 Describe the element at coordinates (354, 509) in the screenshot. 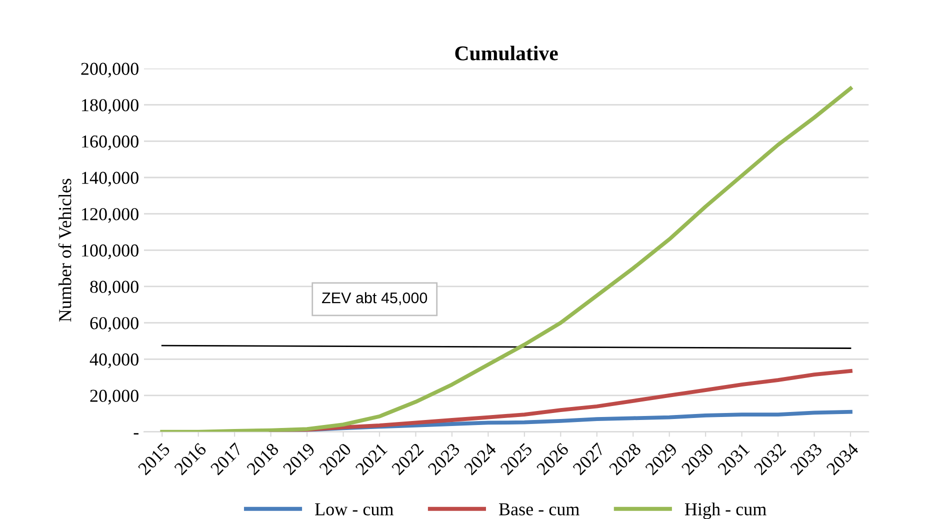

I see `legend-label: Low - cum` at that location.